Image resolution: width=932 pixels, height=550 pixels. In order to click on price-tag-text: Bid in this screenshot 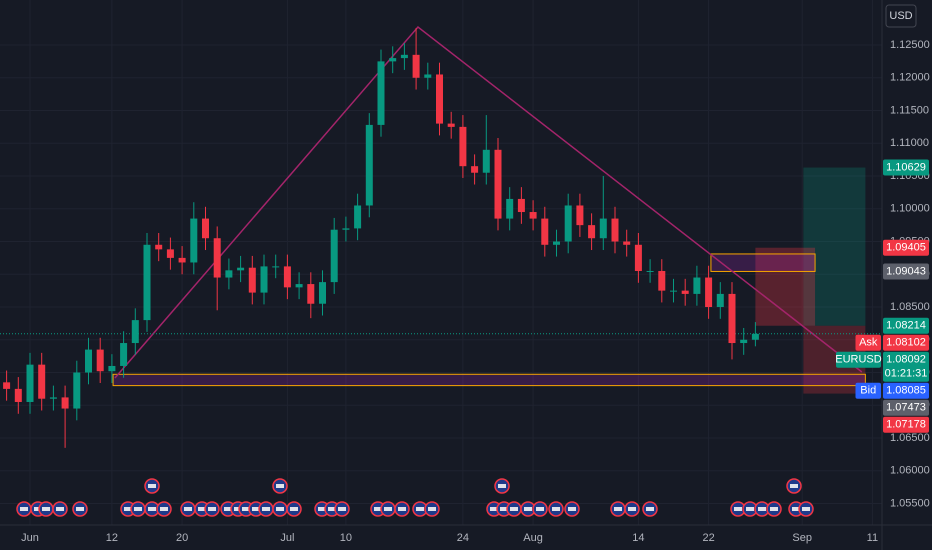, I will do `click(868, 391)`.